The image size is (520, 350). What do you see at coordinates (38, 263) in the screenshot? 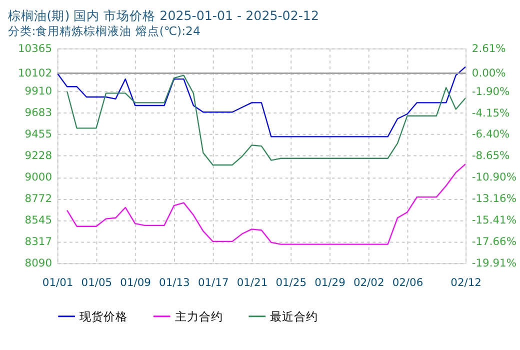
I see `y-tick-label: 8090` at bounding box center [38, 263].